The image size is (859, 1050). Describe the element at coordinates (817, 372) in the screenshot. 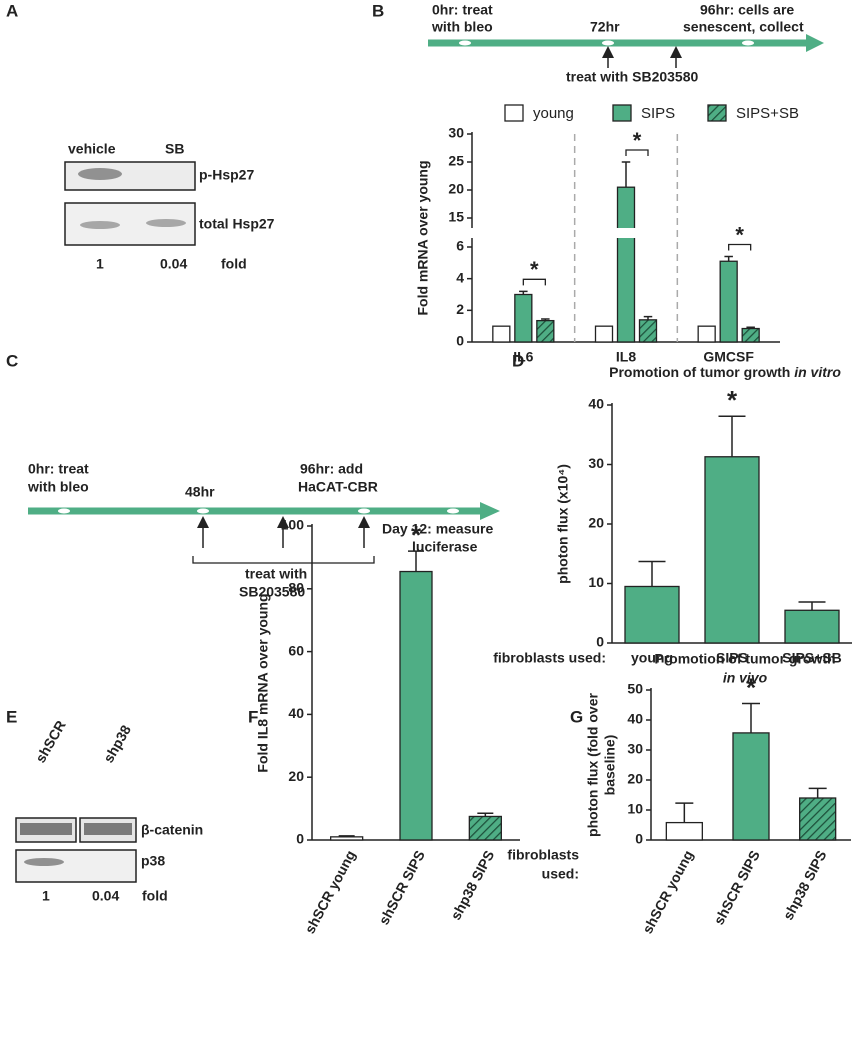

I see `title-italic: in vitro` at that location.